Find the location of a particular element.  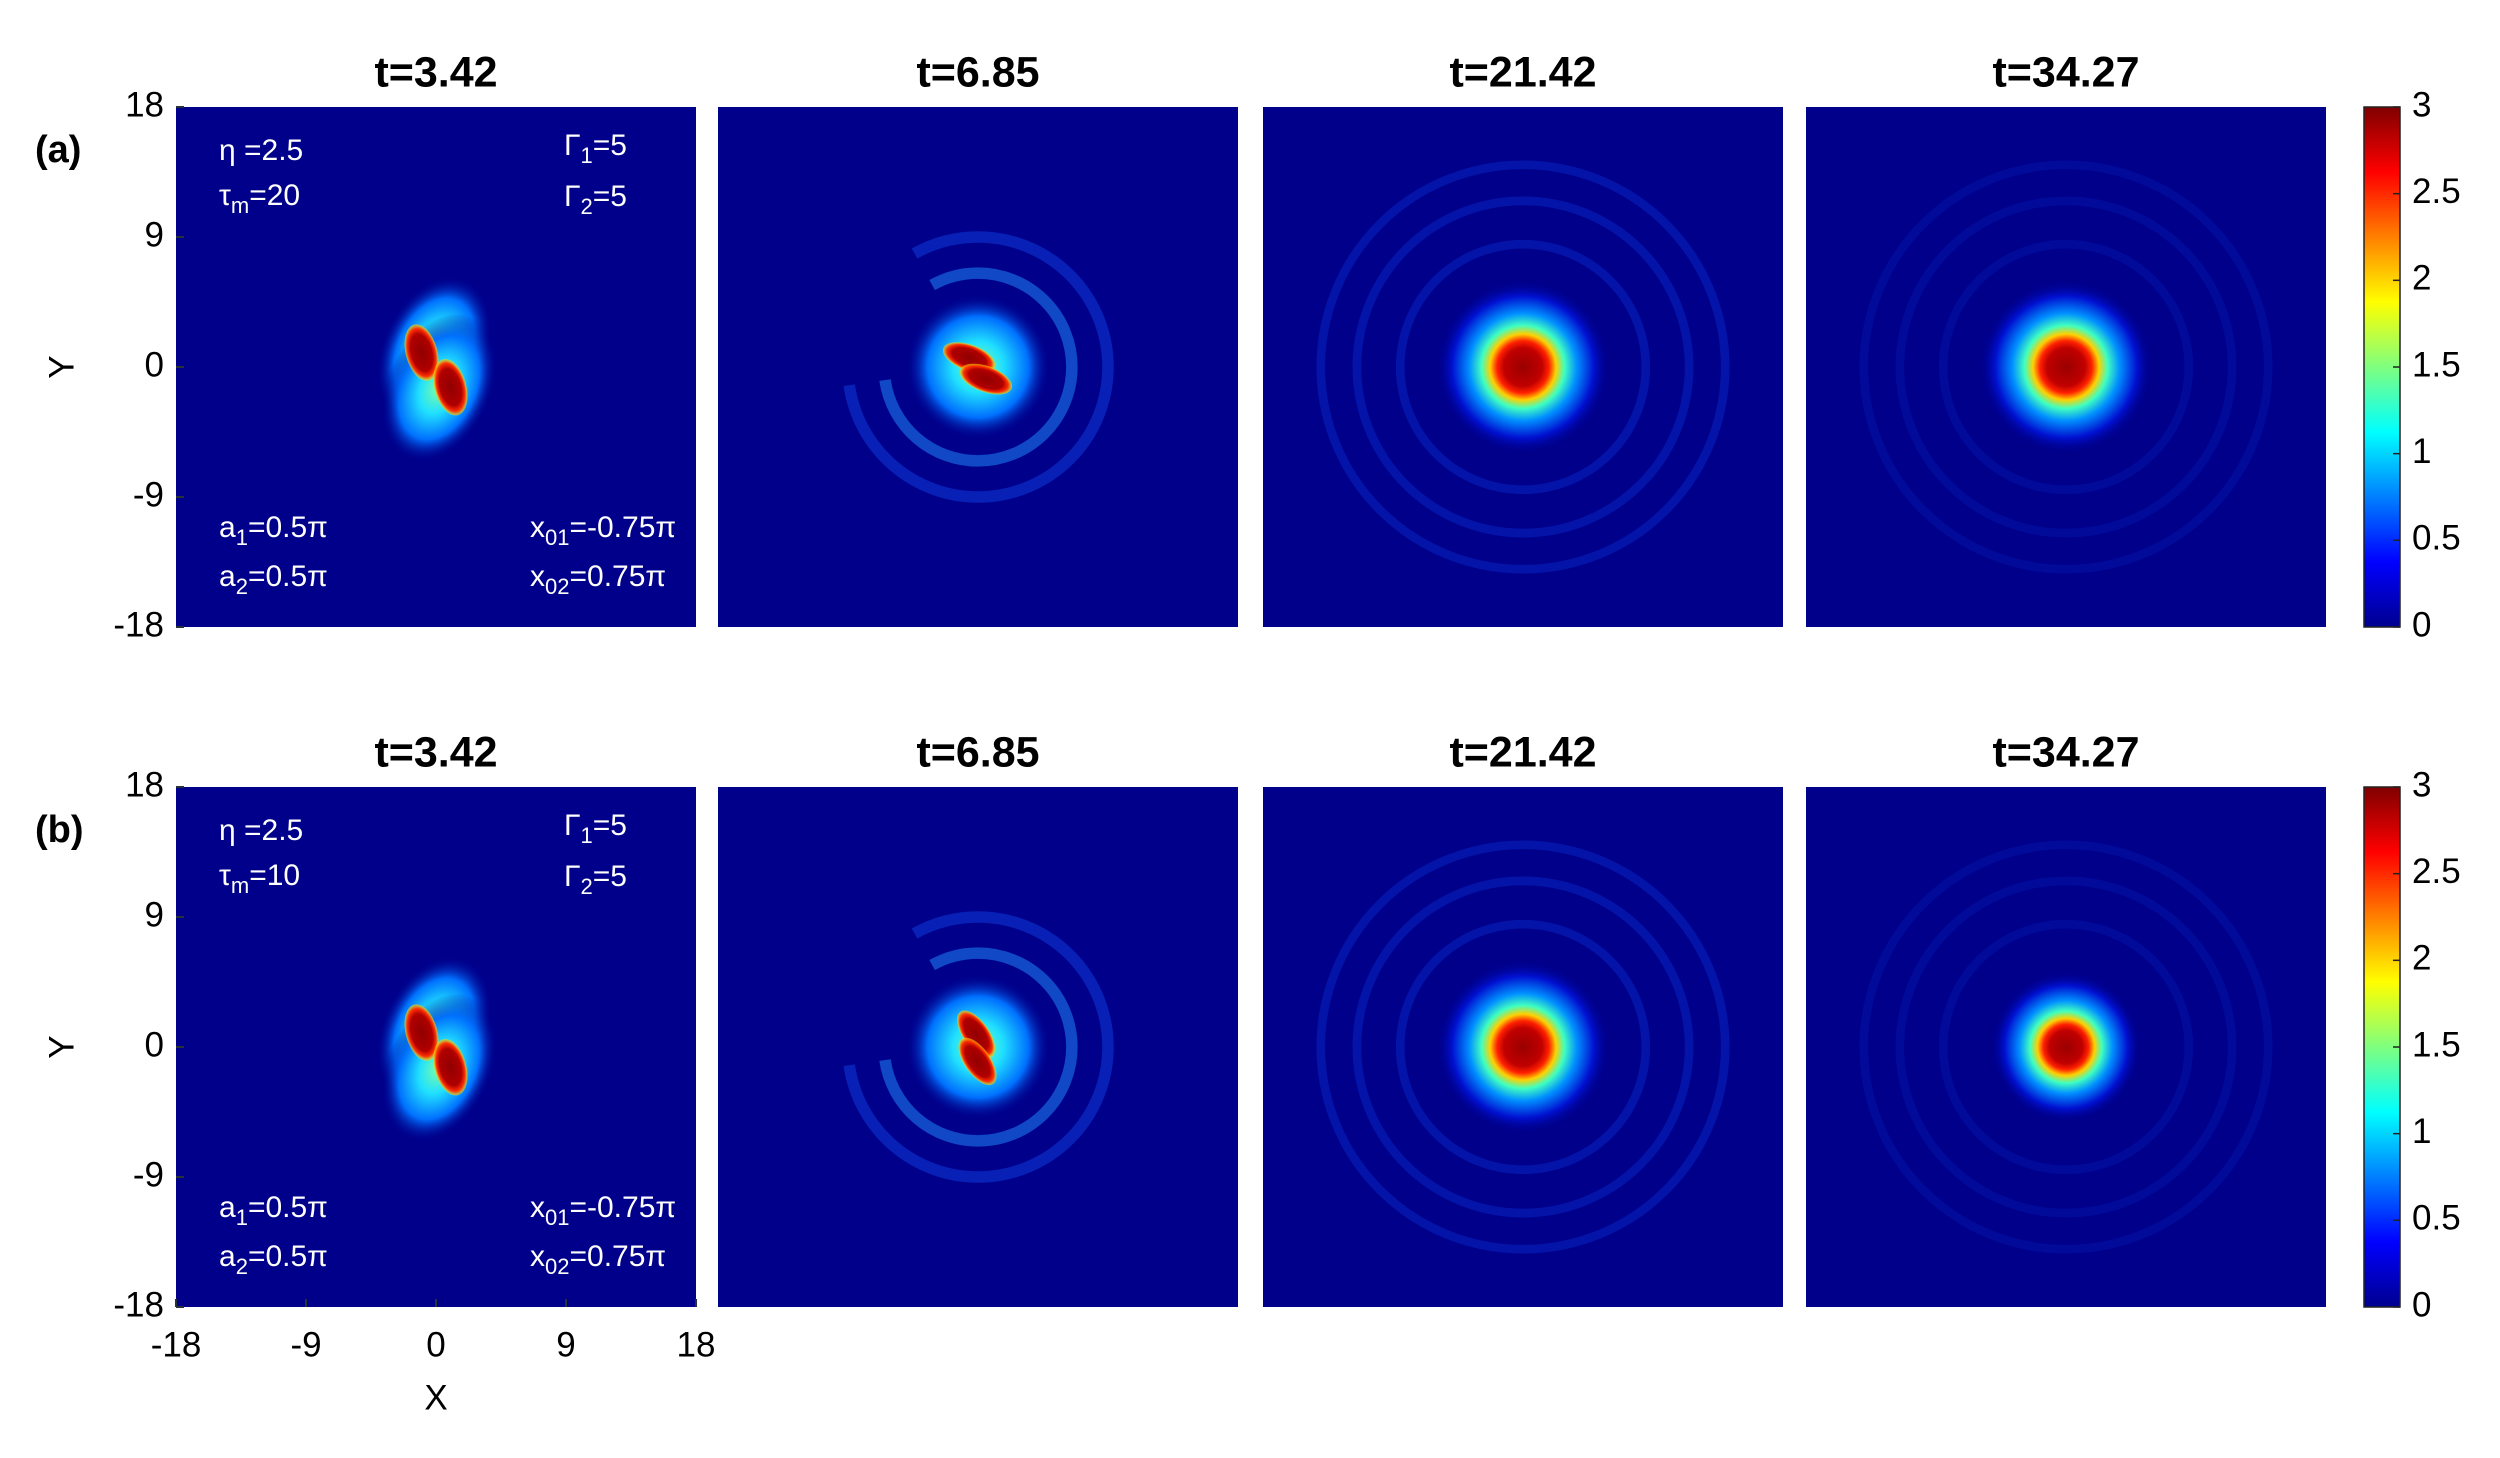

x-tick-label: 9 is located at coordinates (565, 1344).